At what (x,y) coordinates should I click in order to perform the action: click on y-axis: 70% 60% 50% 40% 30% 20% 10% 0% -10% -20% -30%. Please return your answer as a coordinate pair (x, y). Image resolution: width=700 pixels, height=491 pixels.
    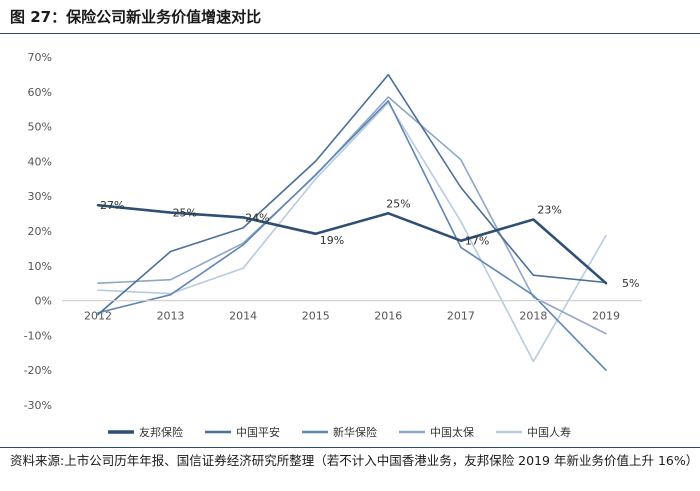
    Looking at the image, I should click on (38, 231).